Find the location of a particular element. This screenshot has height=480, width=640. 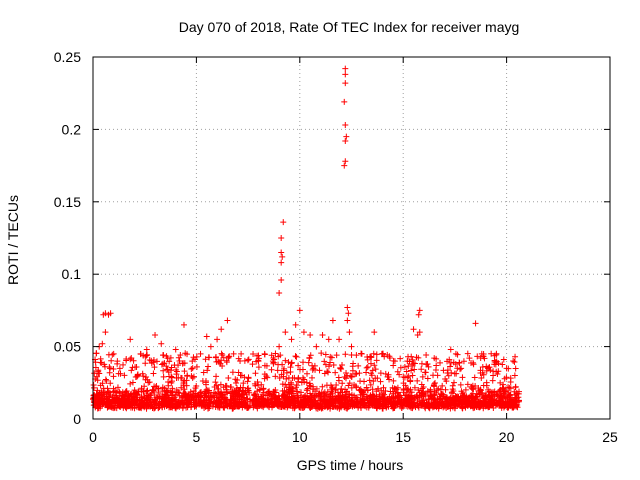

y-tick-label: 0.05 is located at coordinates (67, 347).